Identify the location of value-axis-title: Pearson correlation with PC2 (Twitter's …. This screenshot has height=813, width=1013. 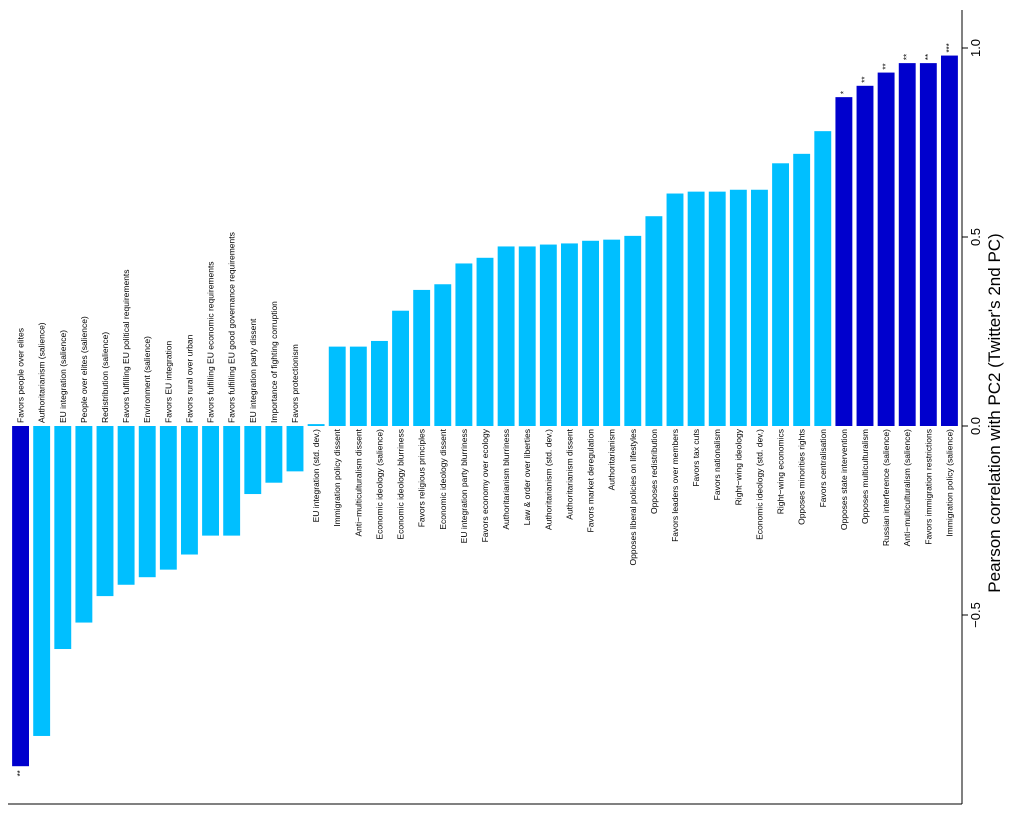
(994, 412).